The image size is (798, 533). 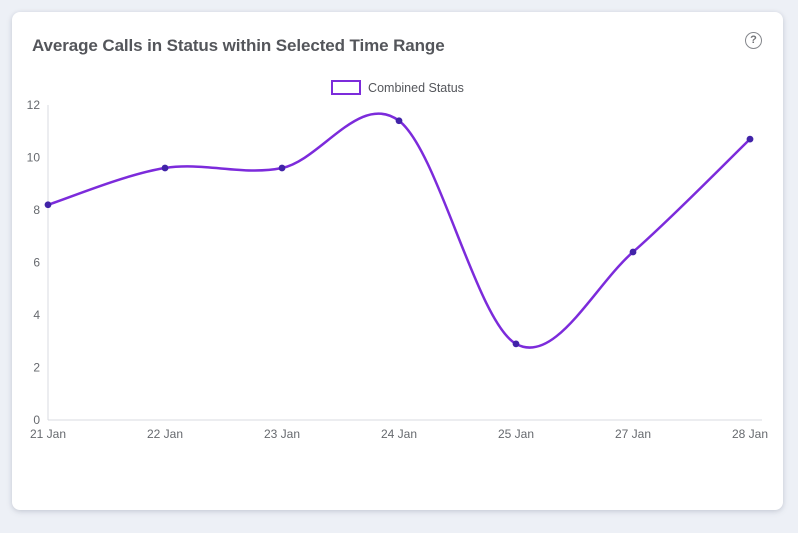 What do you see at coordinates (36, 368) in the screenshot?
I see `y-tick-label: 2` at bounding box center [36, 368].